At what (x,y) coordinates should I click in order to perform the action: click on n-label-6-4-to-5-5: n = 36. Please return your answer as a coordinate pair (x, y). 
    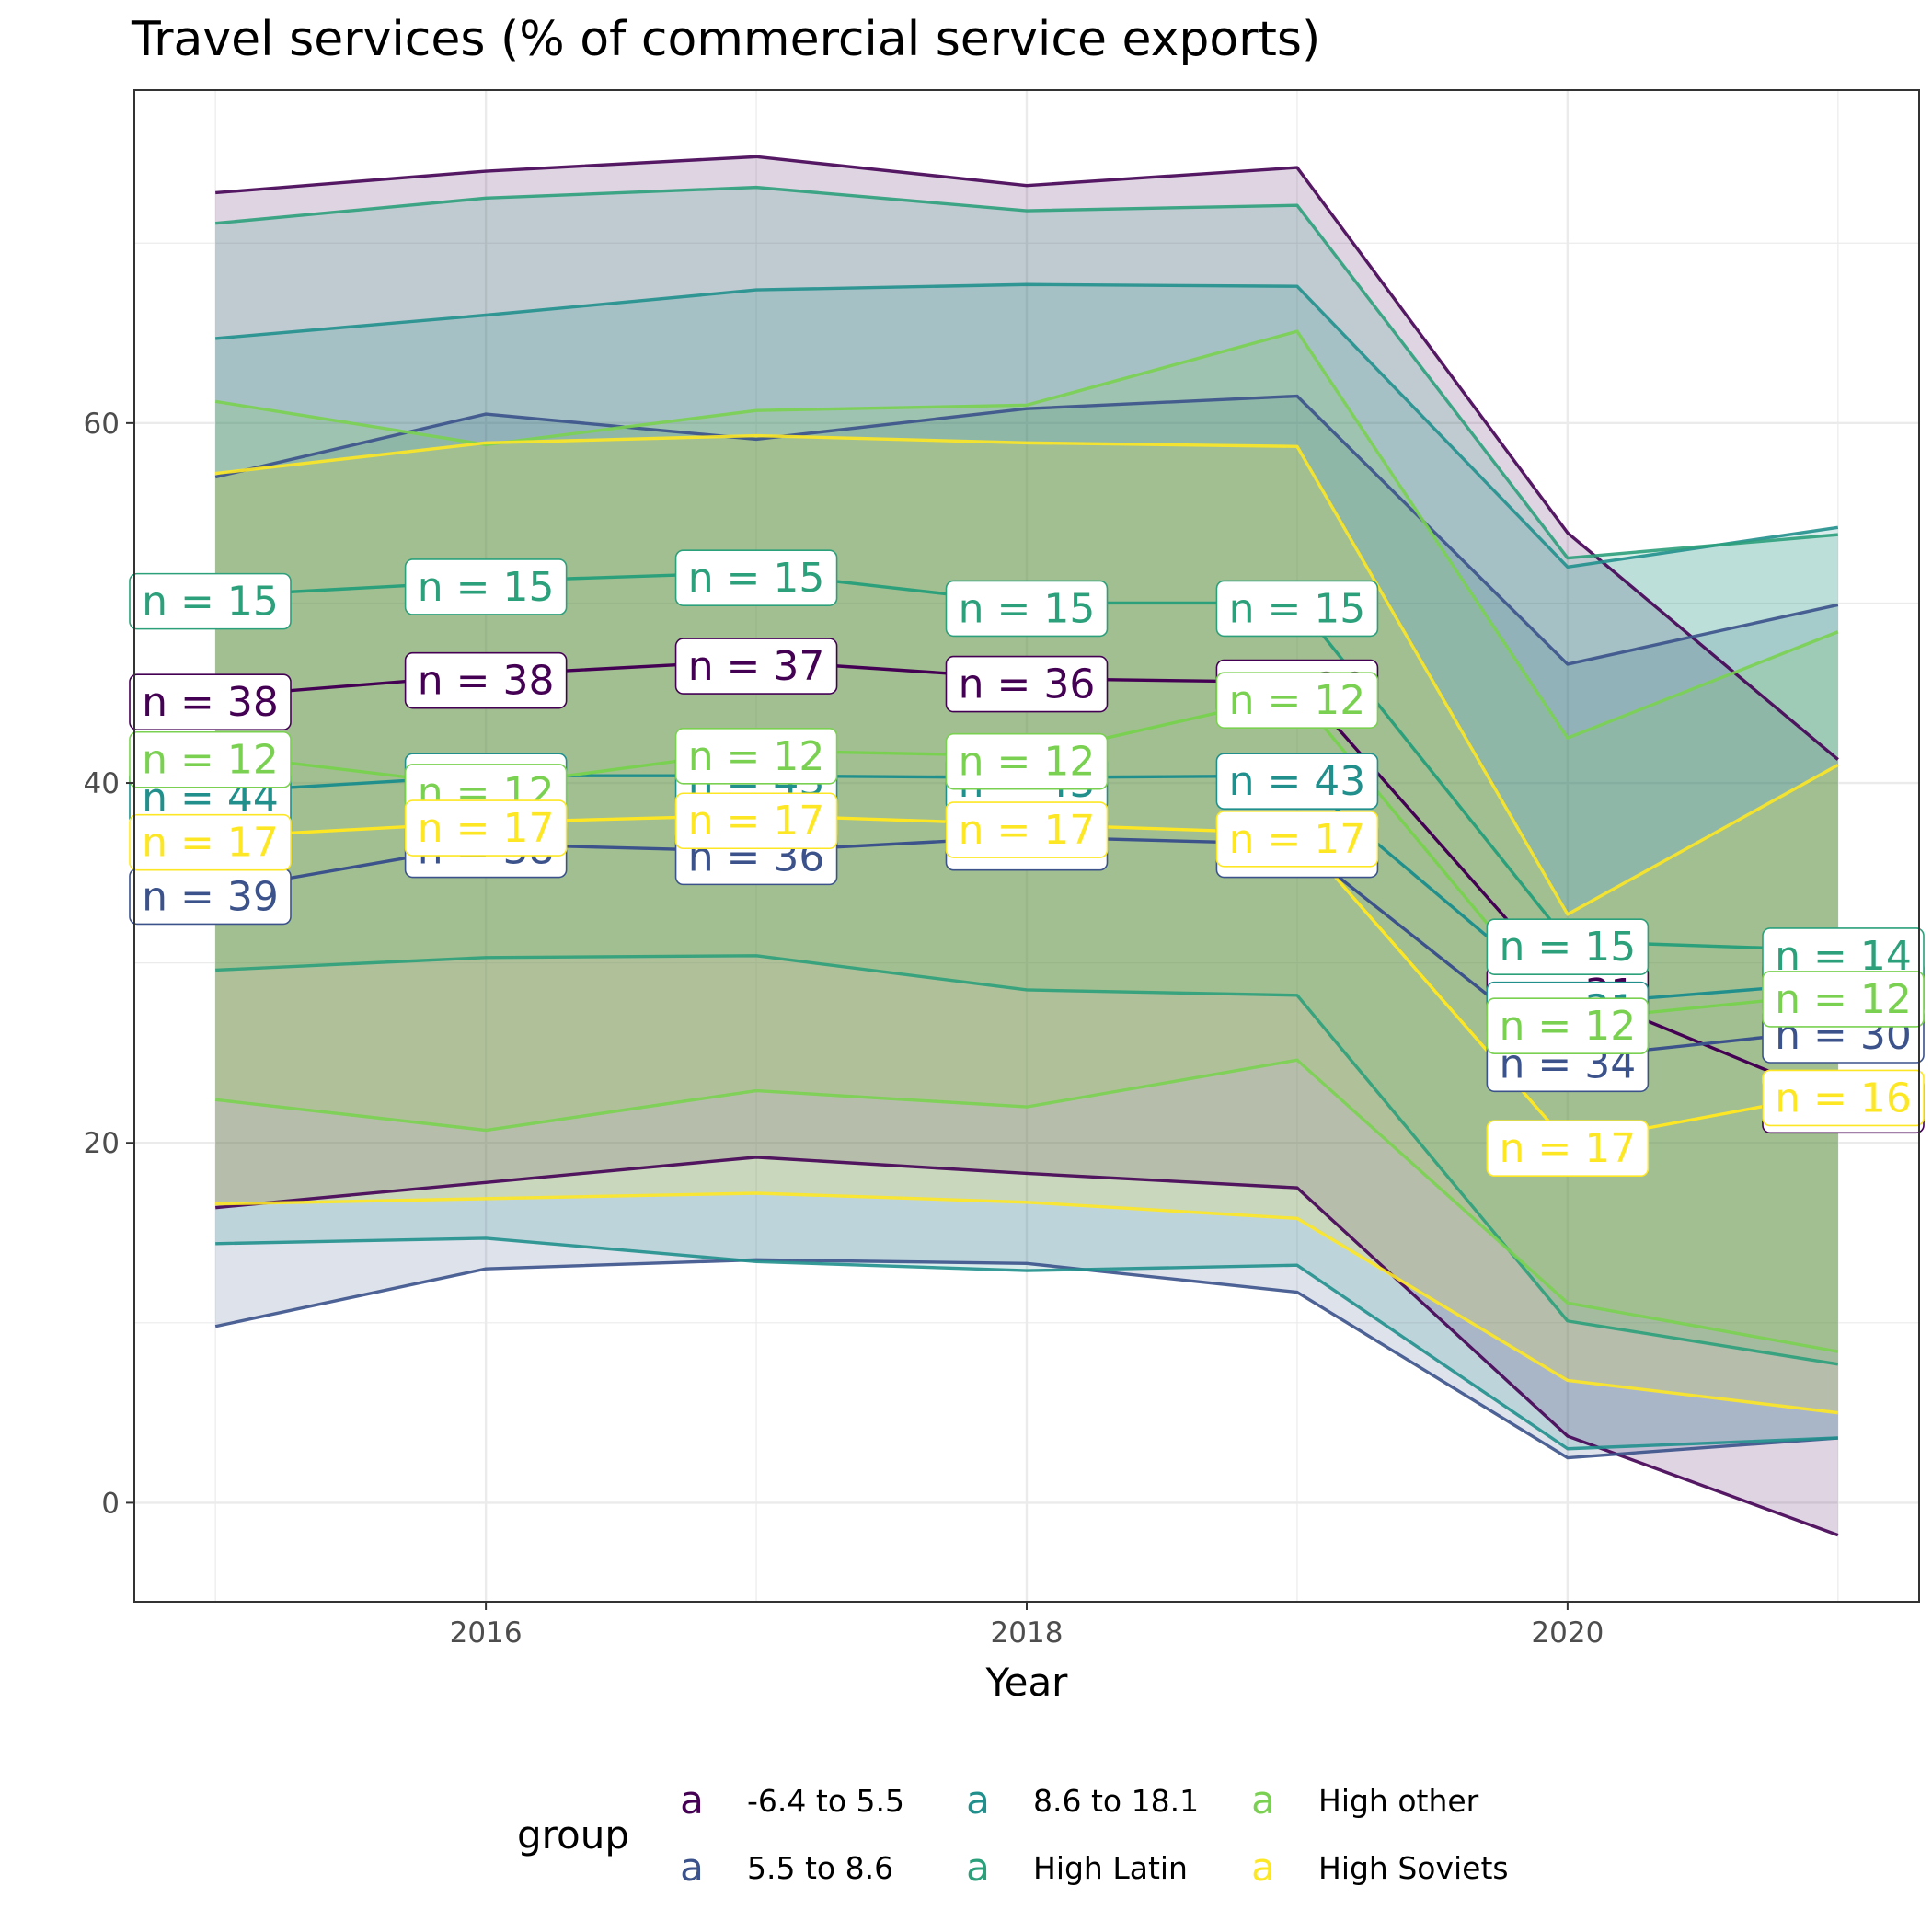
    Looking at the image, I should click on (1027, 684).